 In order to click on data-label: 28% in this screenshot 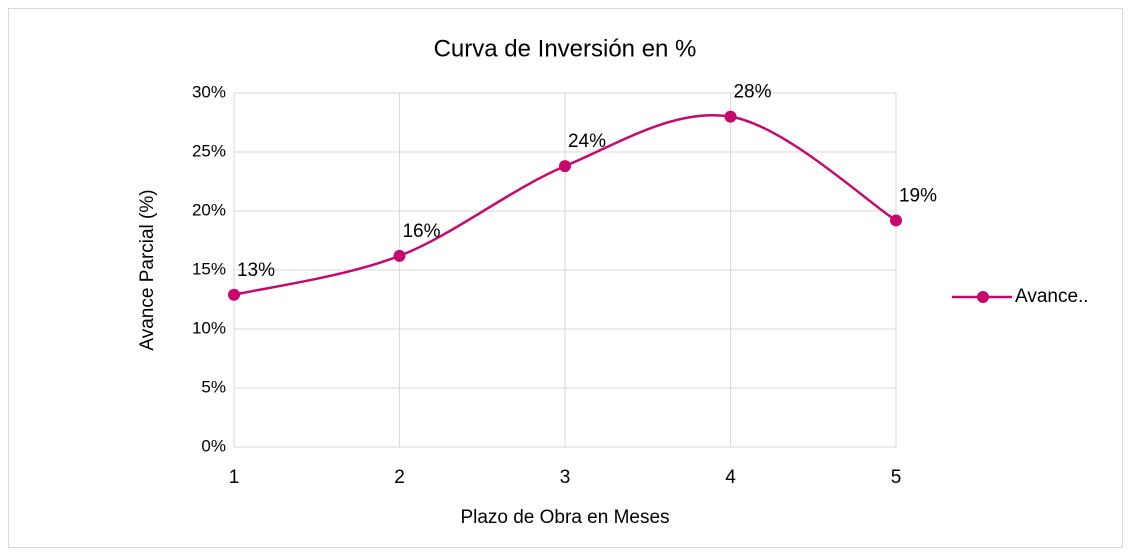, I will do `click(752, 92)`.